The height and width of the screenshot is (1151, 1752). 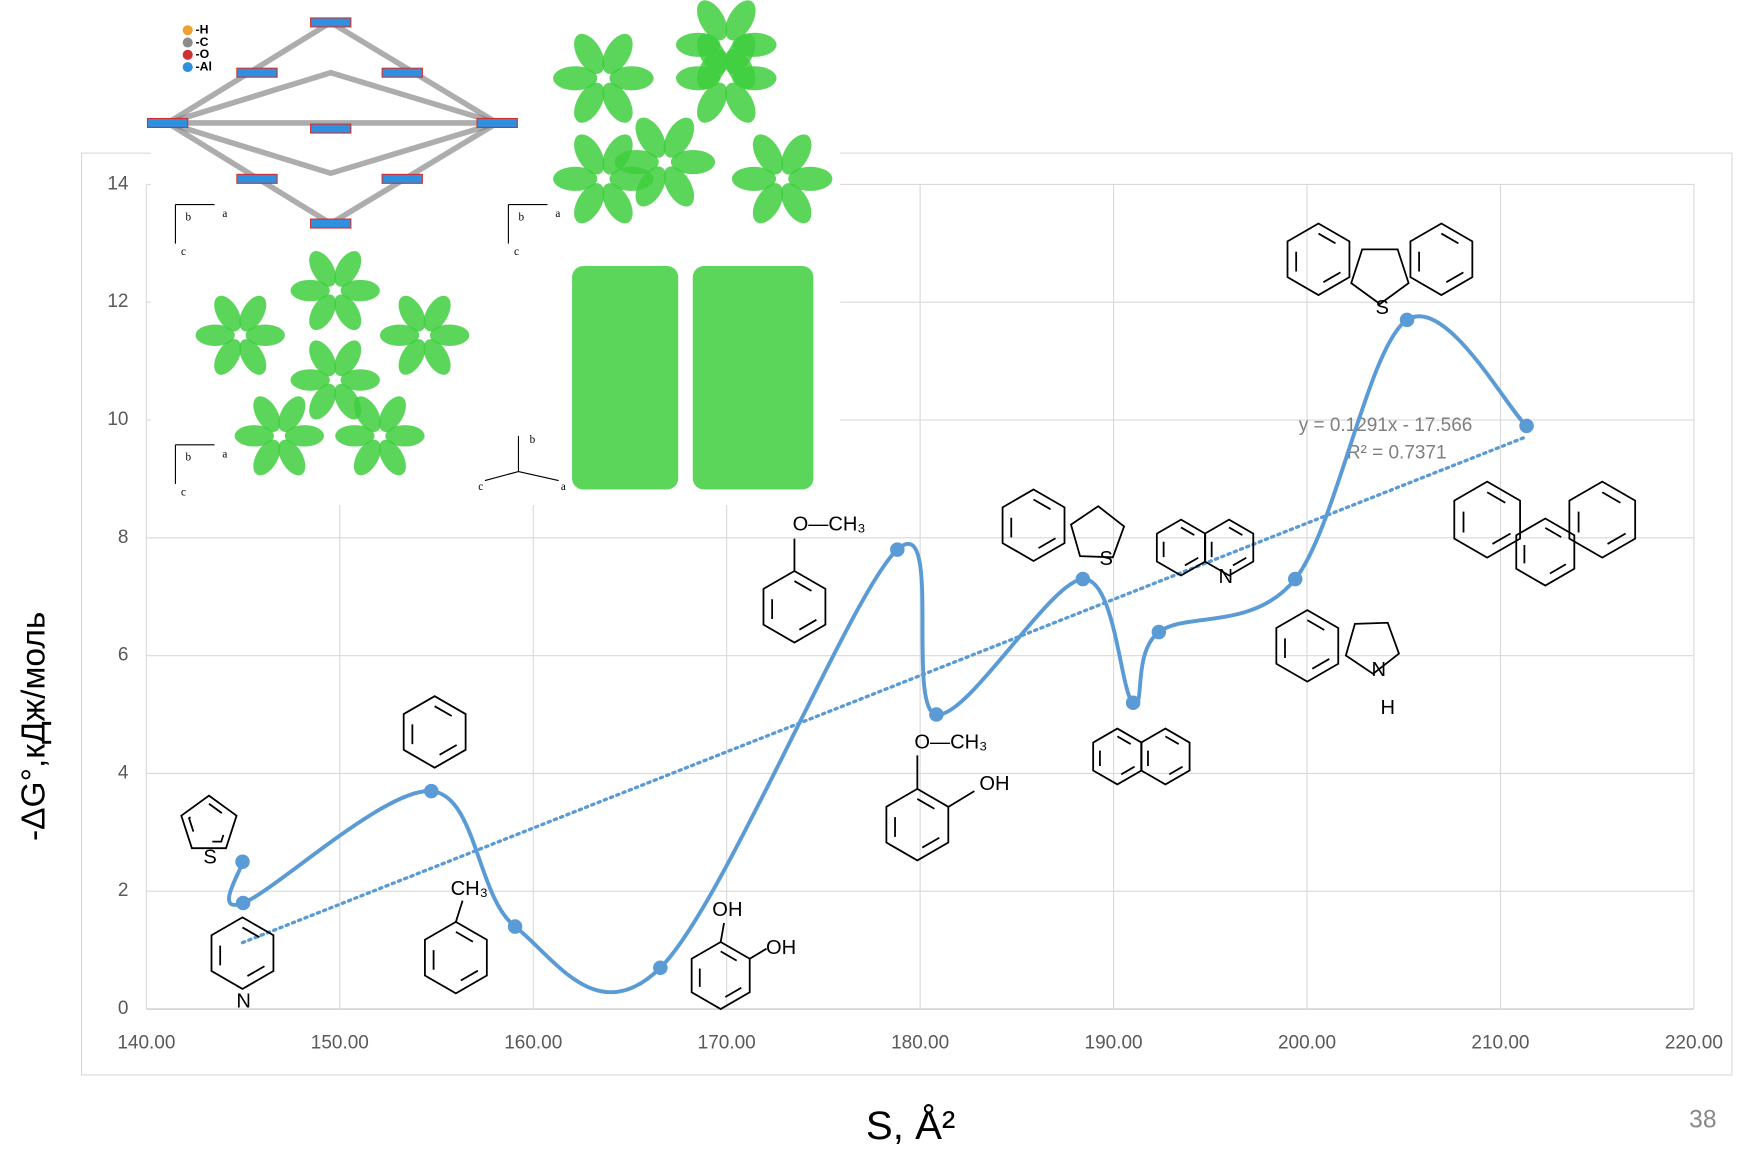 What do you see at coordinates (1702, 1119) in the screenshot?
I see `page-number: 38` at bounding box center [1702, 1119].